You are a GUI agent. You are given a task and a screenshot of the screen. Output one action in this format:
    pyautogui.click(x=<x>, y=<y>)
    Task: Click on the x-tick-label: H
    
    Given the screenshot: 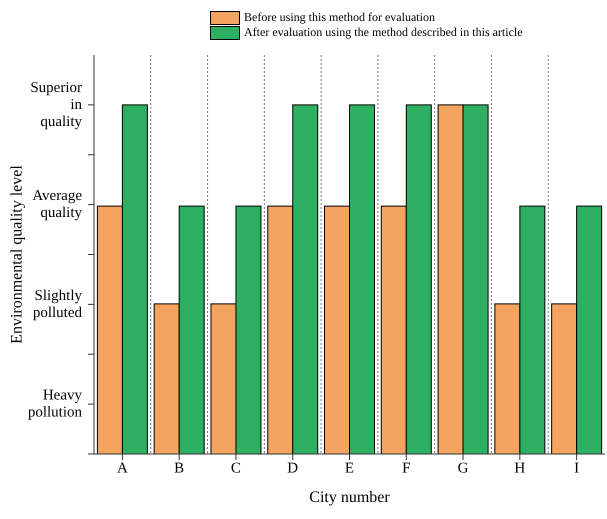 What is the action you would take?
    pyautogui.click(x=520, y=468)
    